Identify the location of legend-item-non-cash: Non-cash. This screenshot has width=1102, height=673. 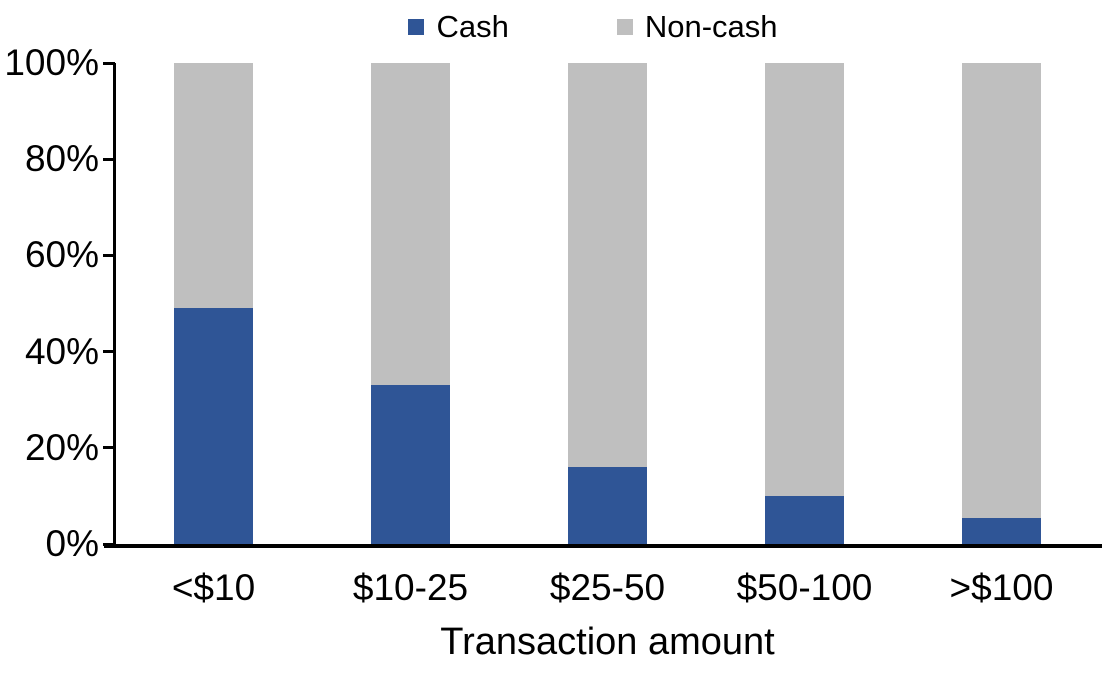
(697, 27).